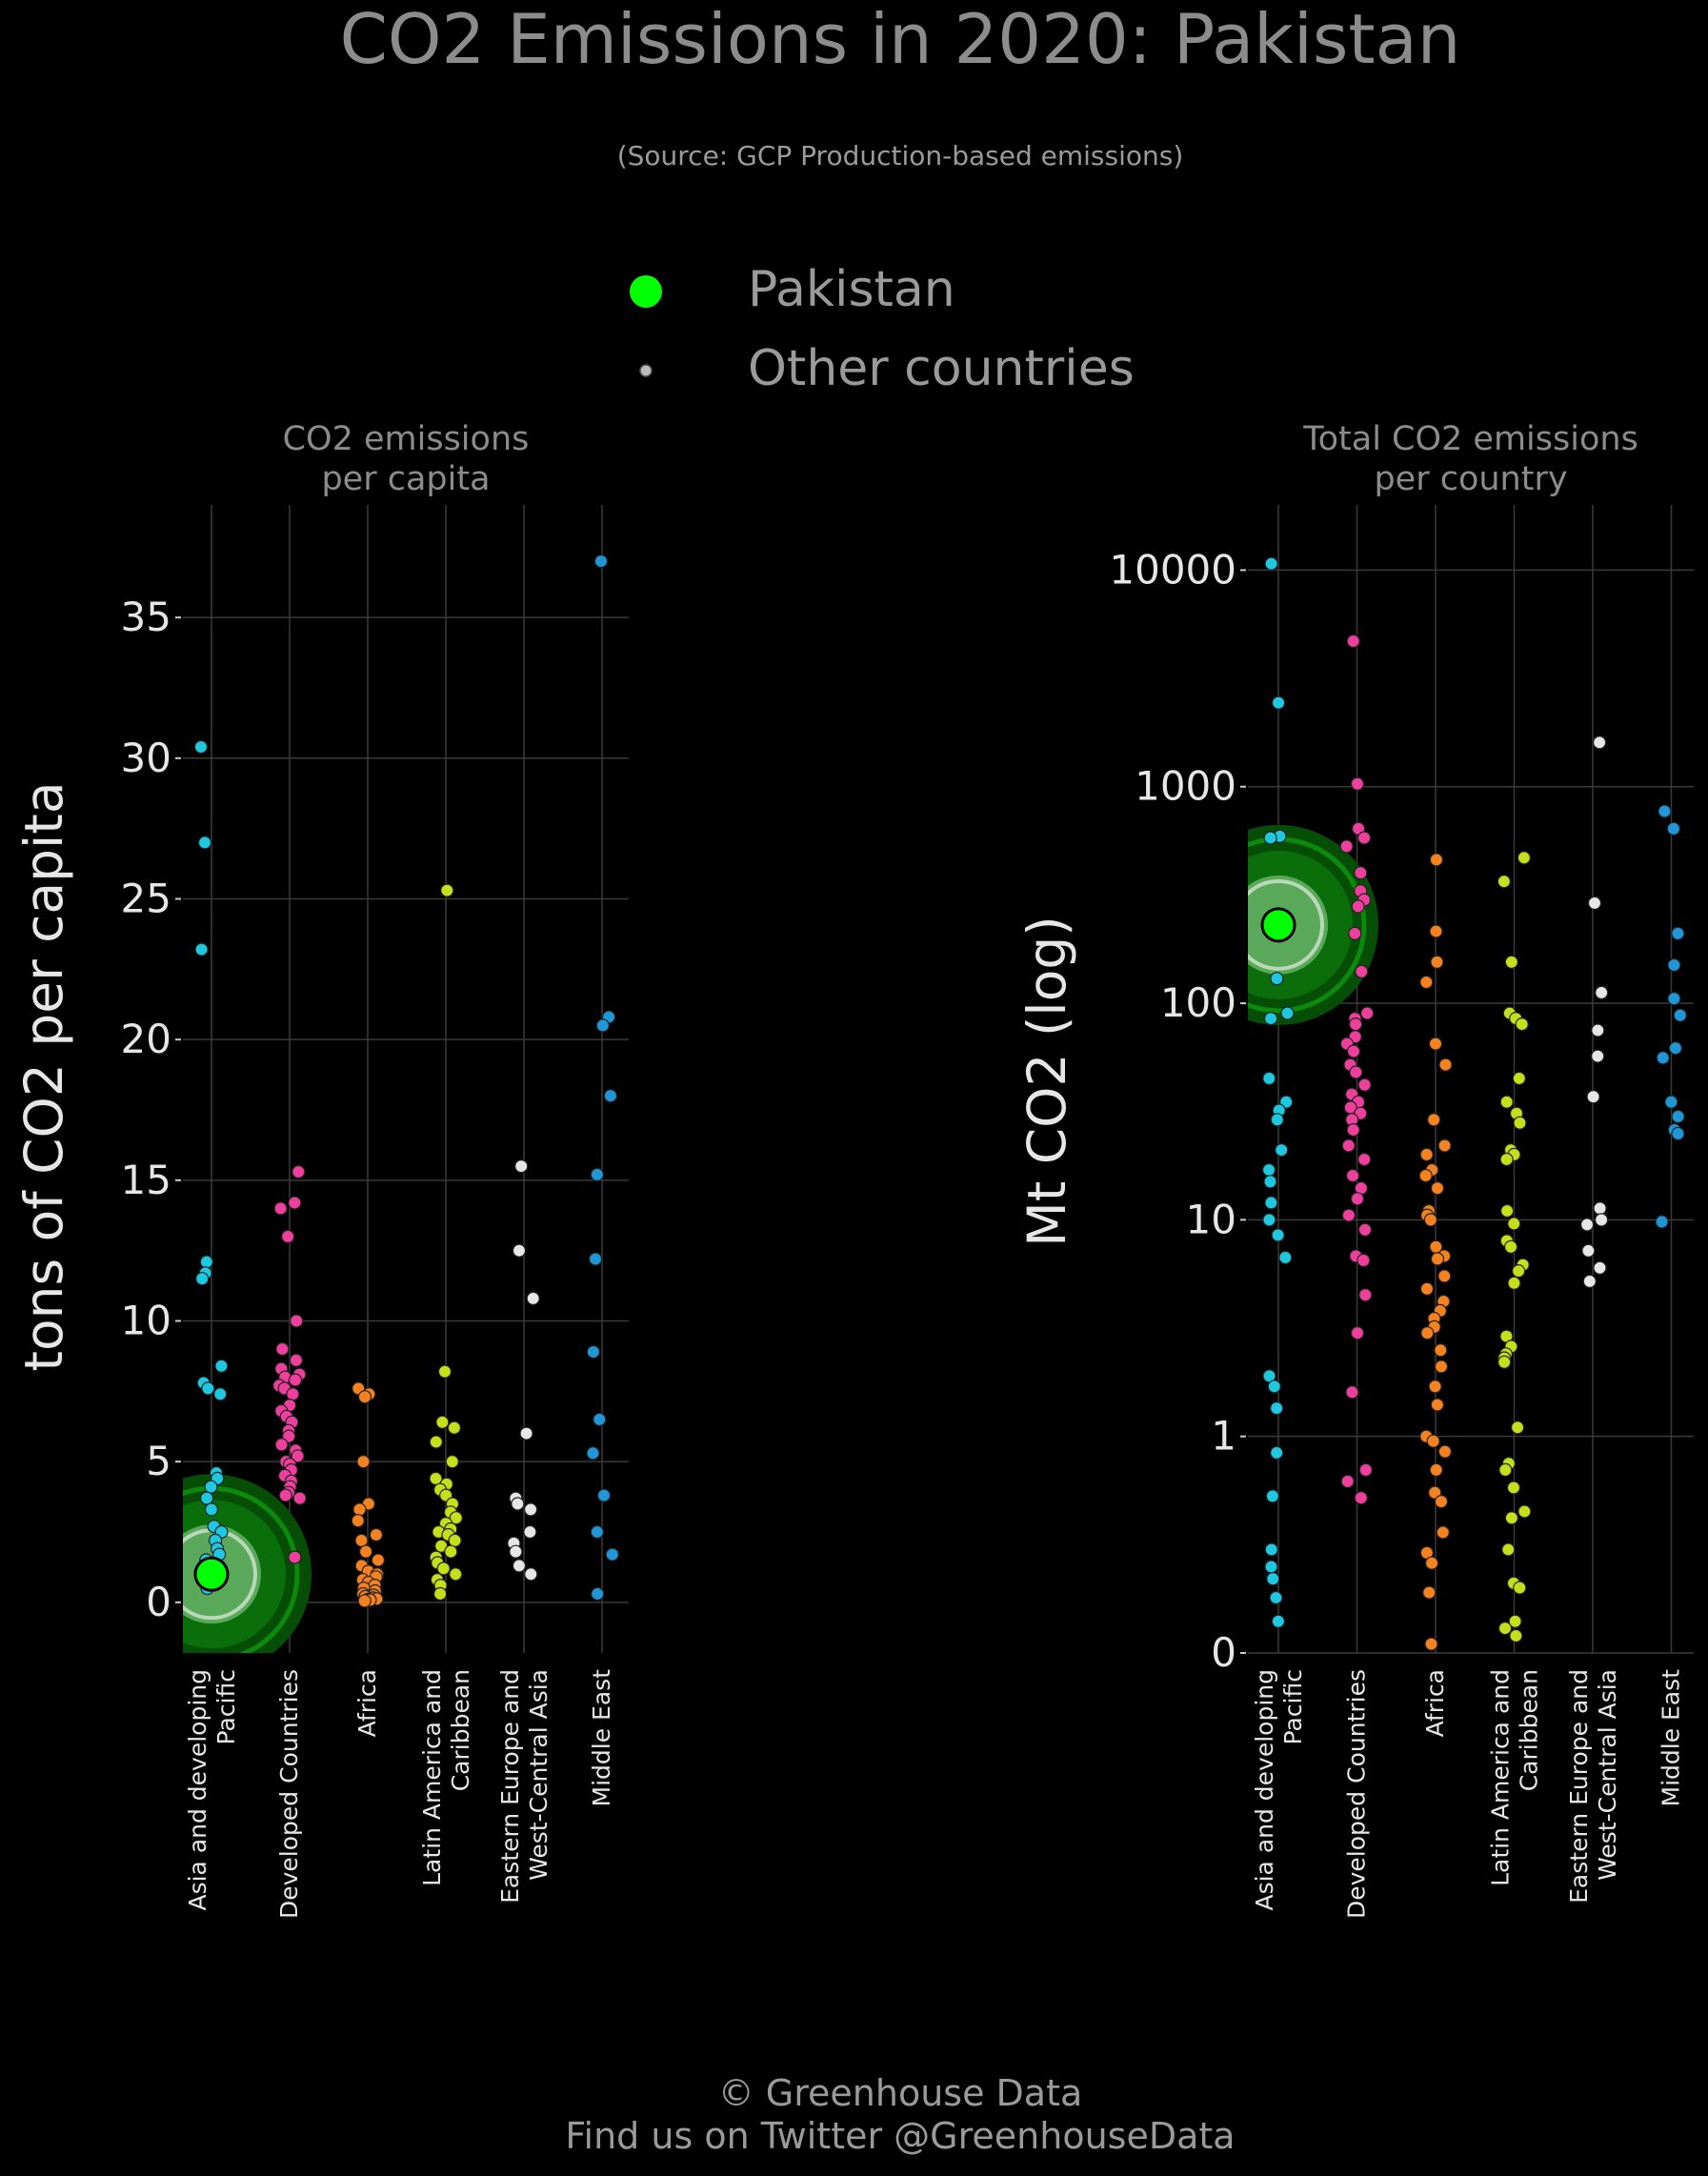 The height and width of the screenshot is (2176, 1708). What do you see at coordinates (146, 898) in the screenshot?
I see `y-tick-label: 25` at bounding box center [146, 898].